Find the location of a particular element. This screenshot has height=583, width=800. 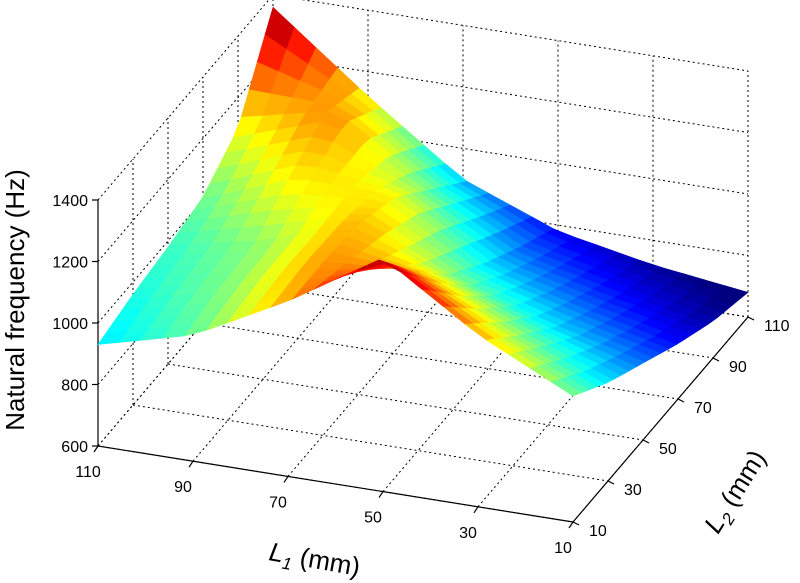

y-axis-line is located at coordinates (660, 419).